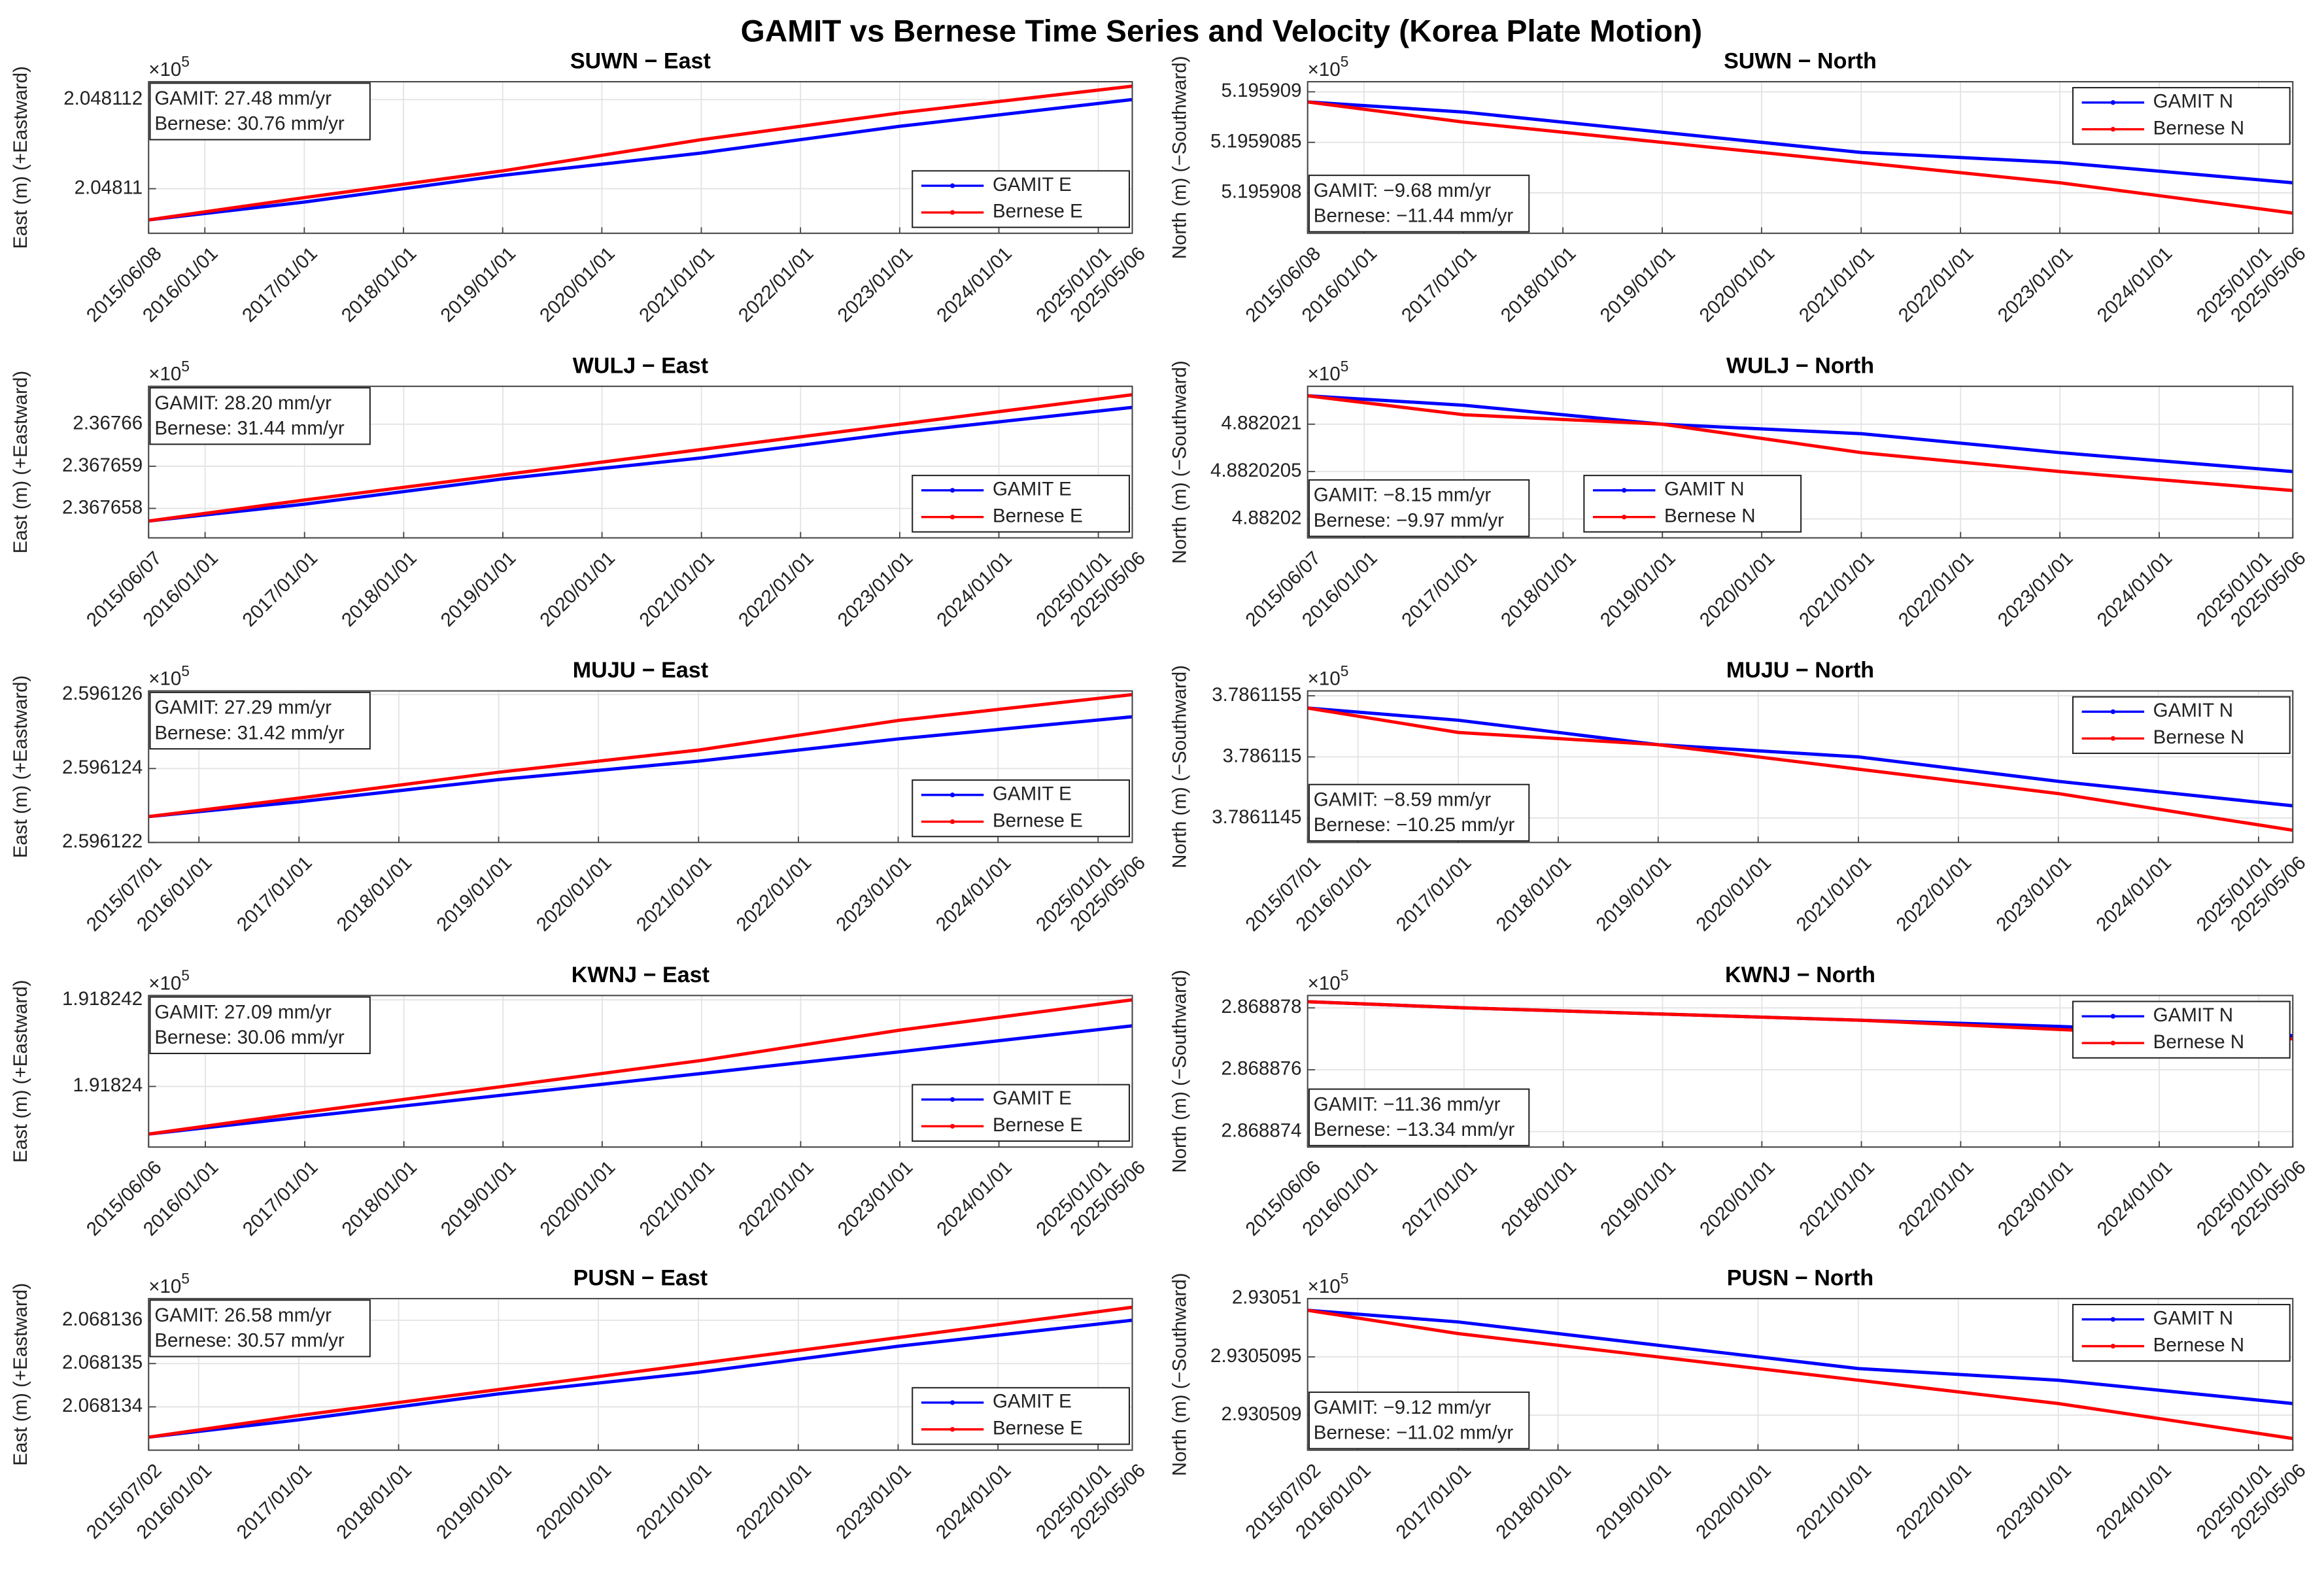  I want to click on y-tick-label: 2.068134, so click(102, 1405).